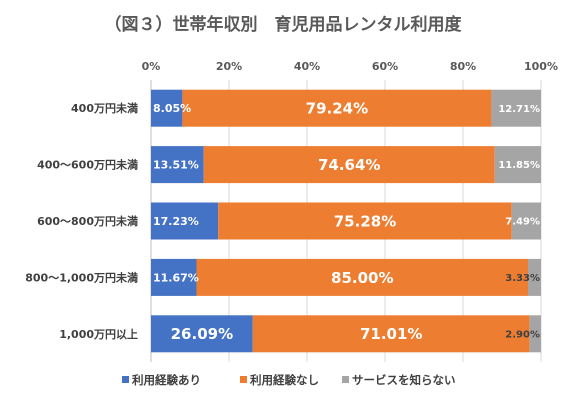 The height and width of the screenshot is (400, 566). Describe the element at coordinates (463, 66) in the screenshot. I see `x-tick-label: 80%` at that location.